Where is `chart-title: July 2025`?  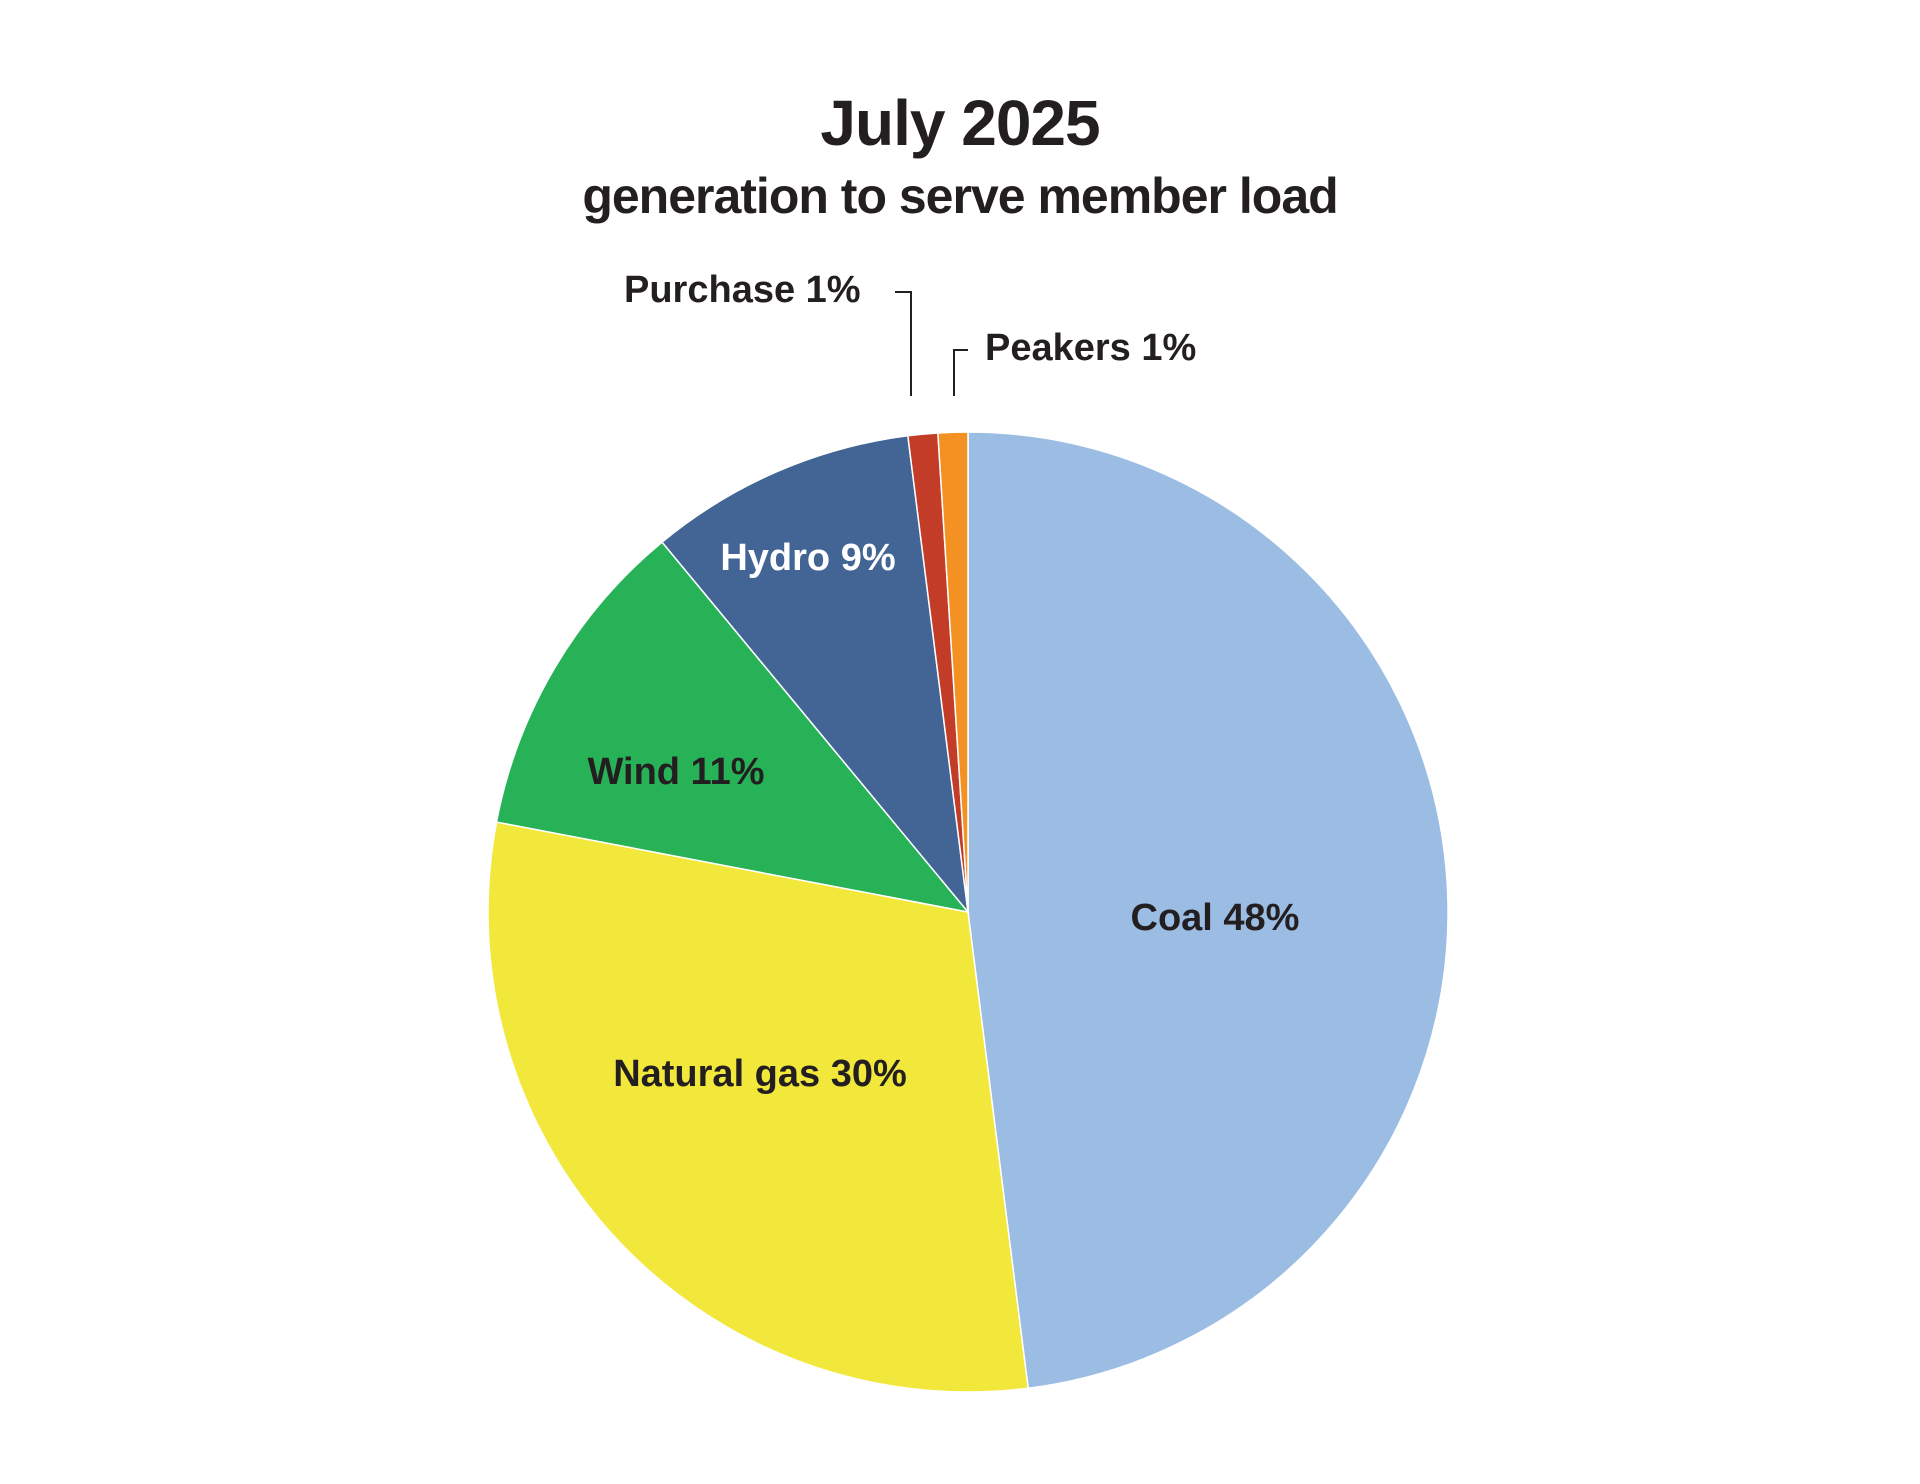
chart-title: July 2025 is located at coordinates (960, 123).